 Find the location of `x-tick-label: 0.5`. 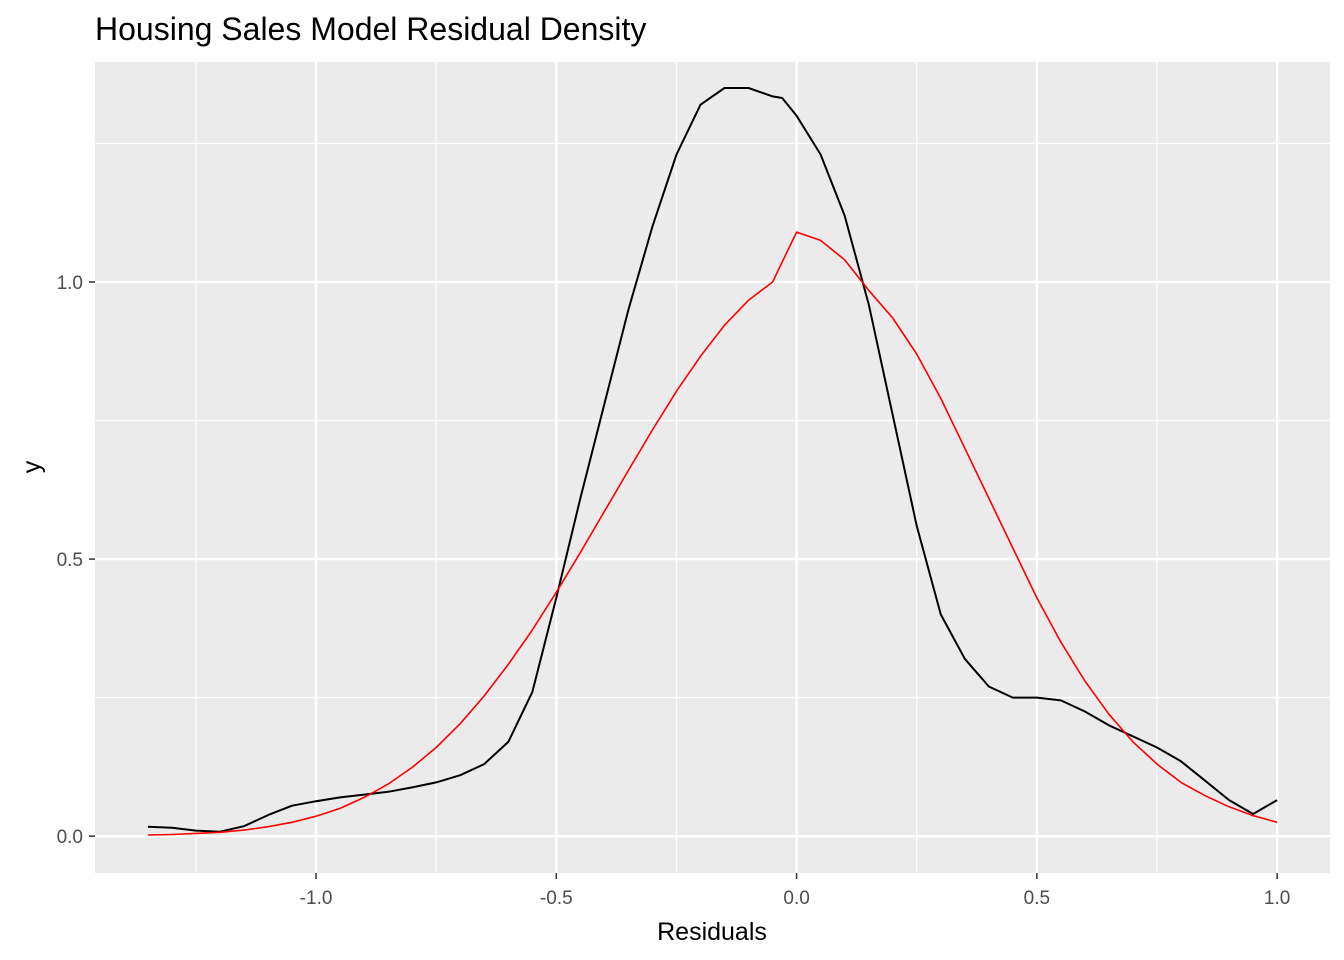

x-tick-label: 0.5 is located at coordinates (1037, 898).